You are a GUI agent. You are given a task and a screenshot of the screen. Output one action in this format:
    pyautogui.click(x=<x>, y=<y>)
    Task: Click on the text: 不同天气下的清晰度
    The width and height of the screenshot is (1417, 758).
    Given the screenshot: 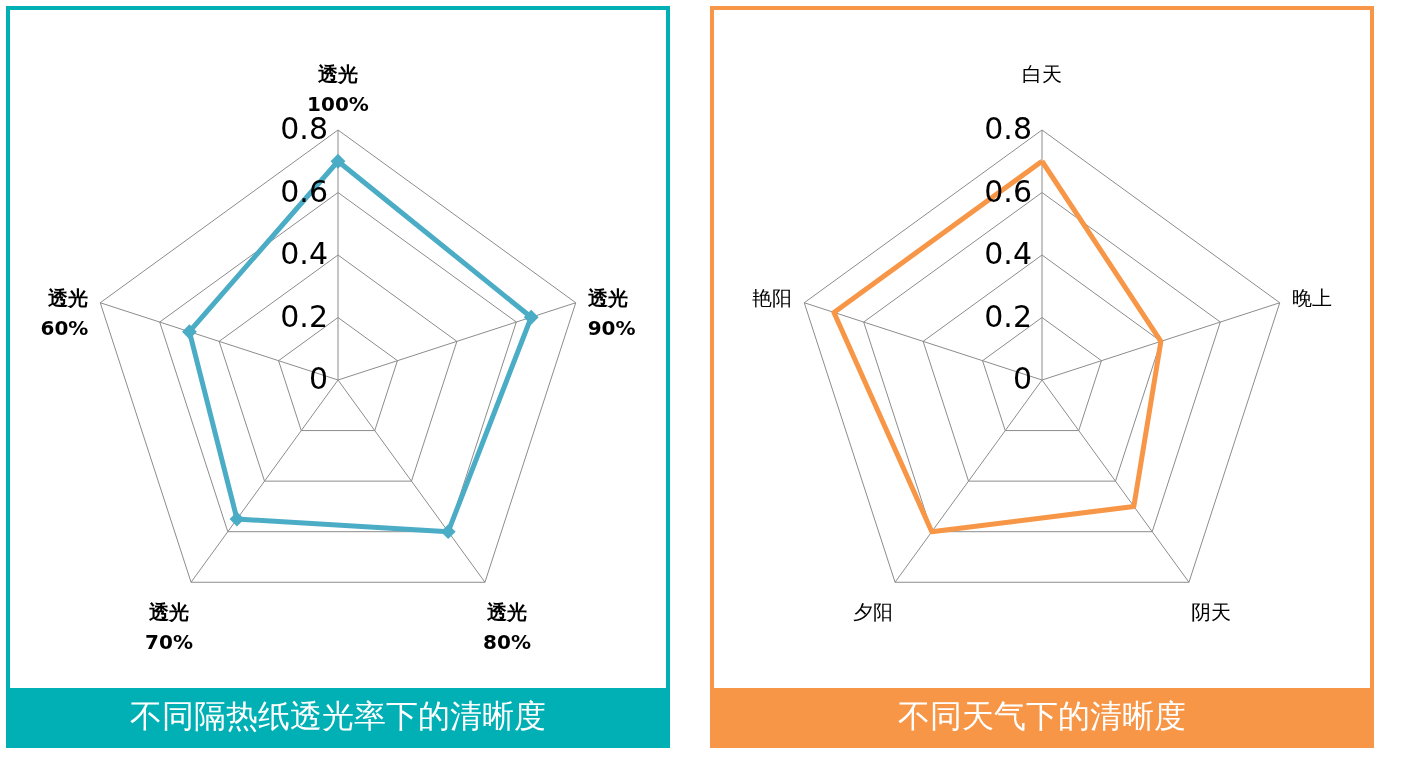 What is the action you would take?
    pyautogui.click(x=1042, y=716)
    